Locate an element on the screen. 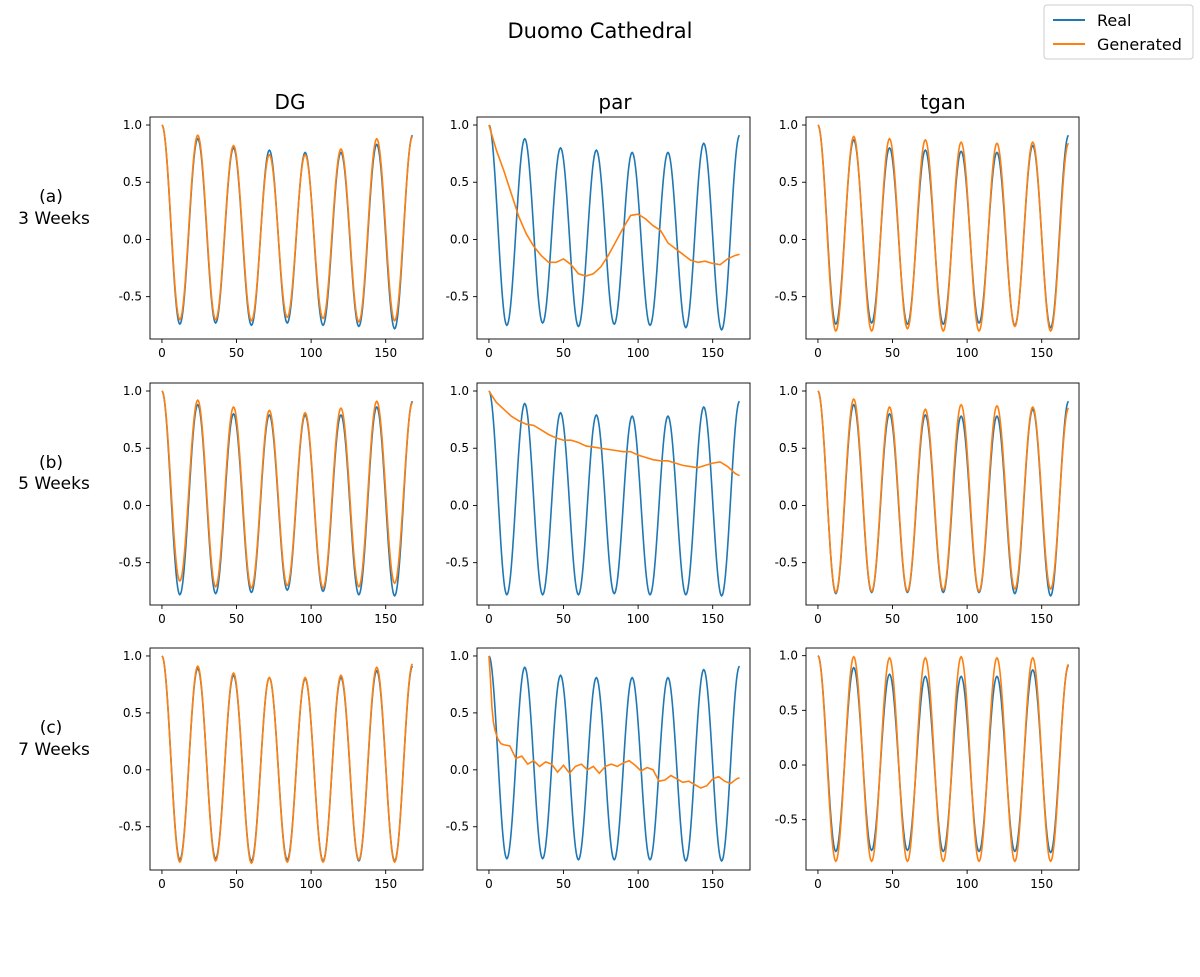 This screenshot has height=977, width=1200. row-letter-c: (c) is located at coordinates (51, 728).